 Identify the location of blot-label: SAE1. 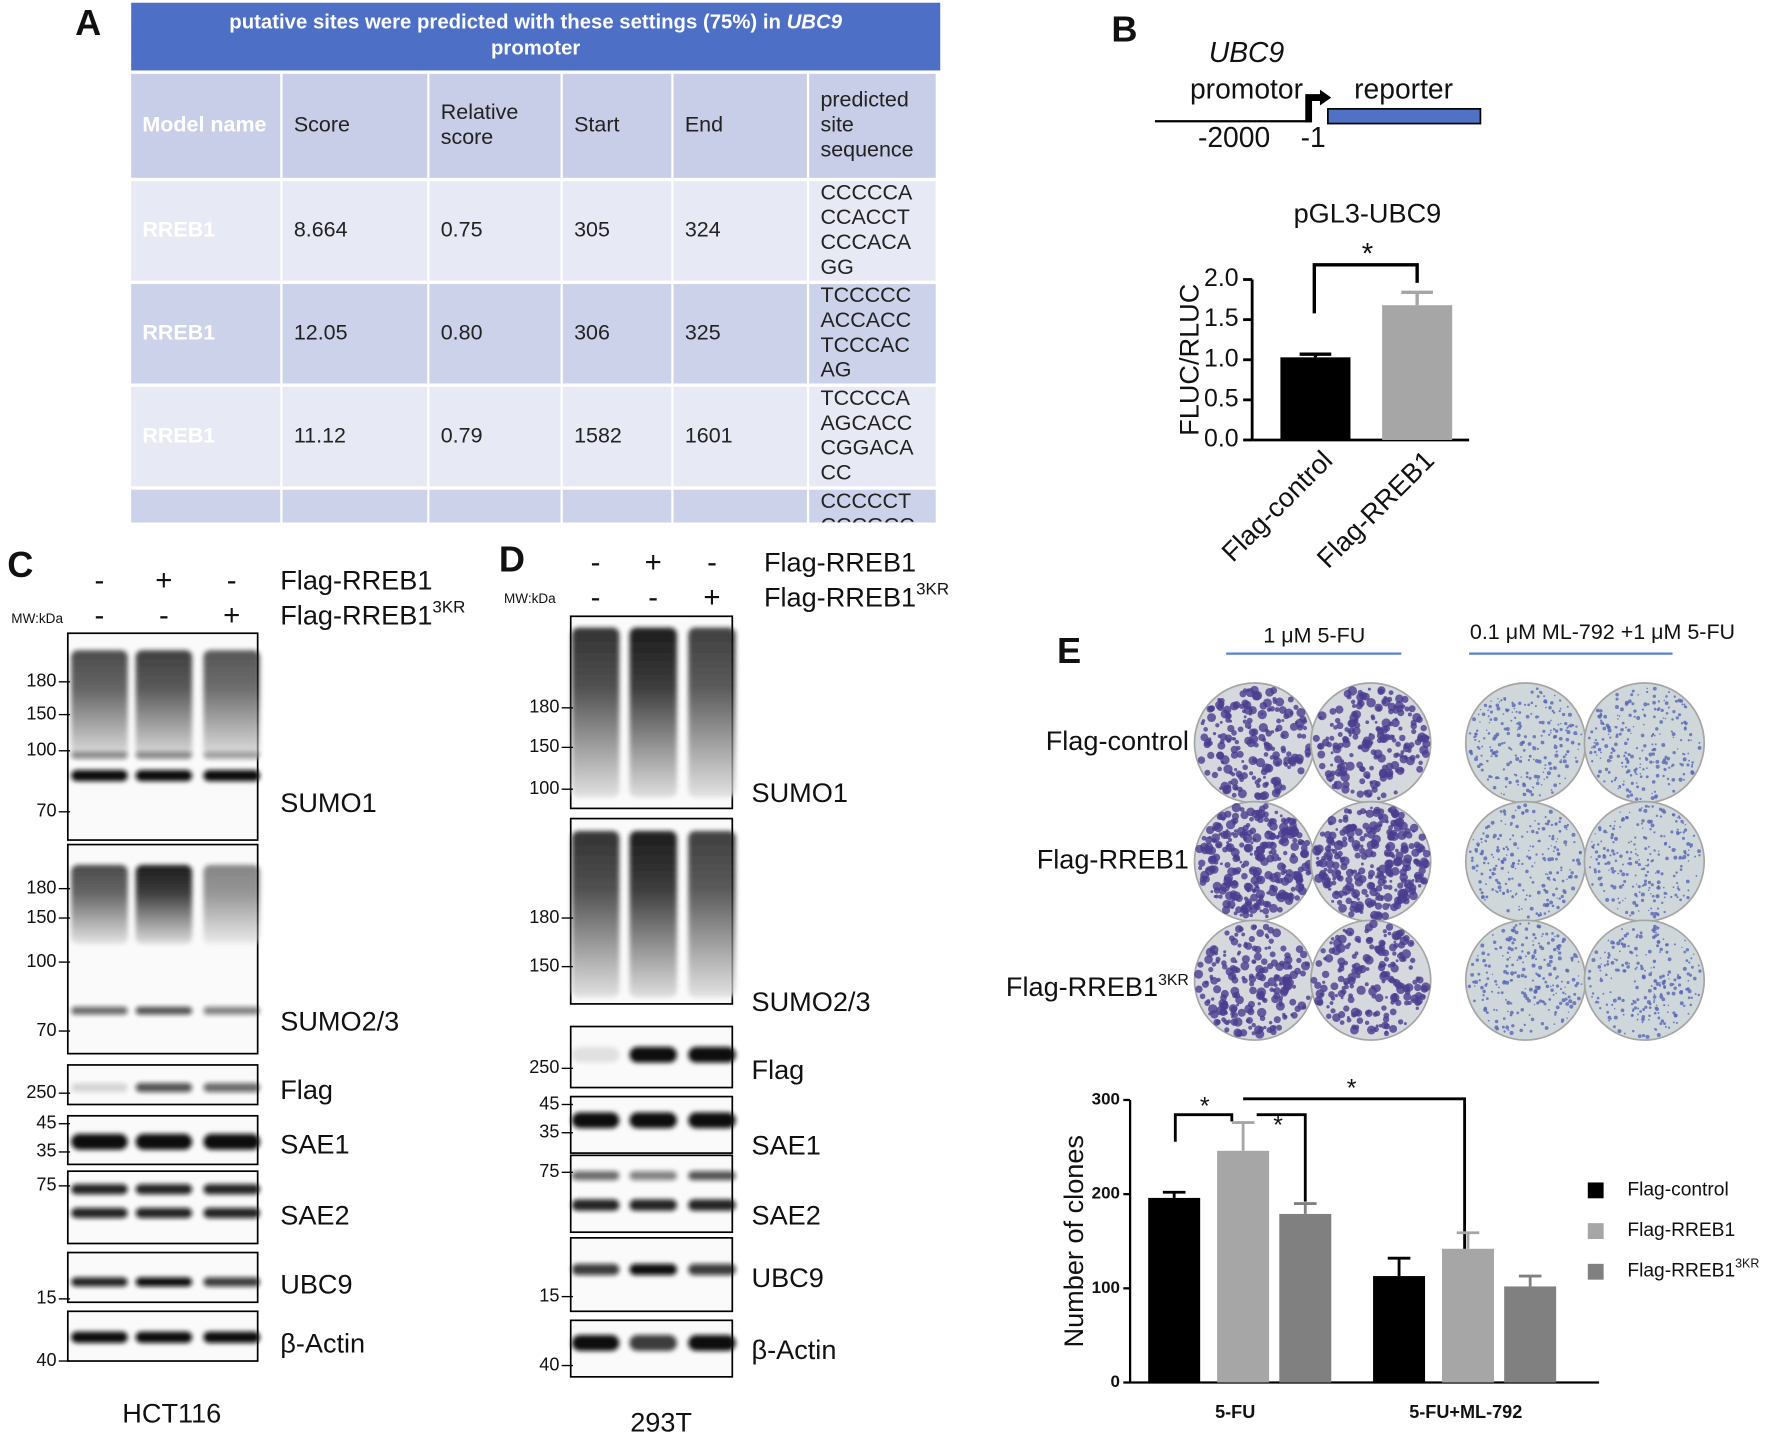
(786, 1145).